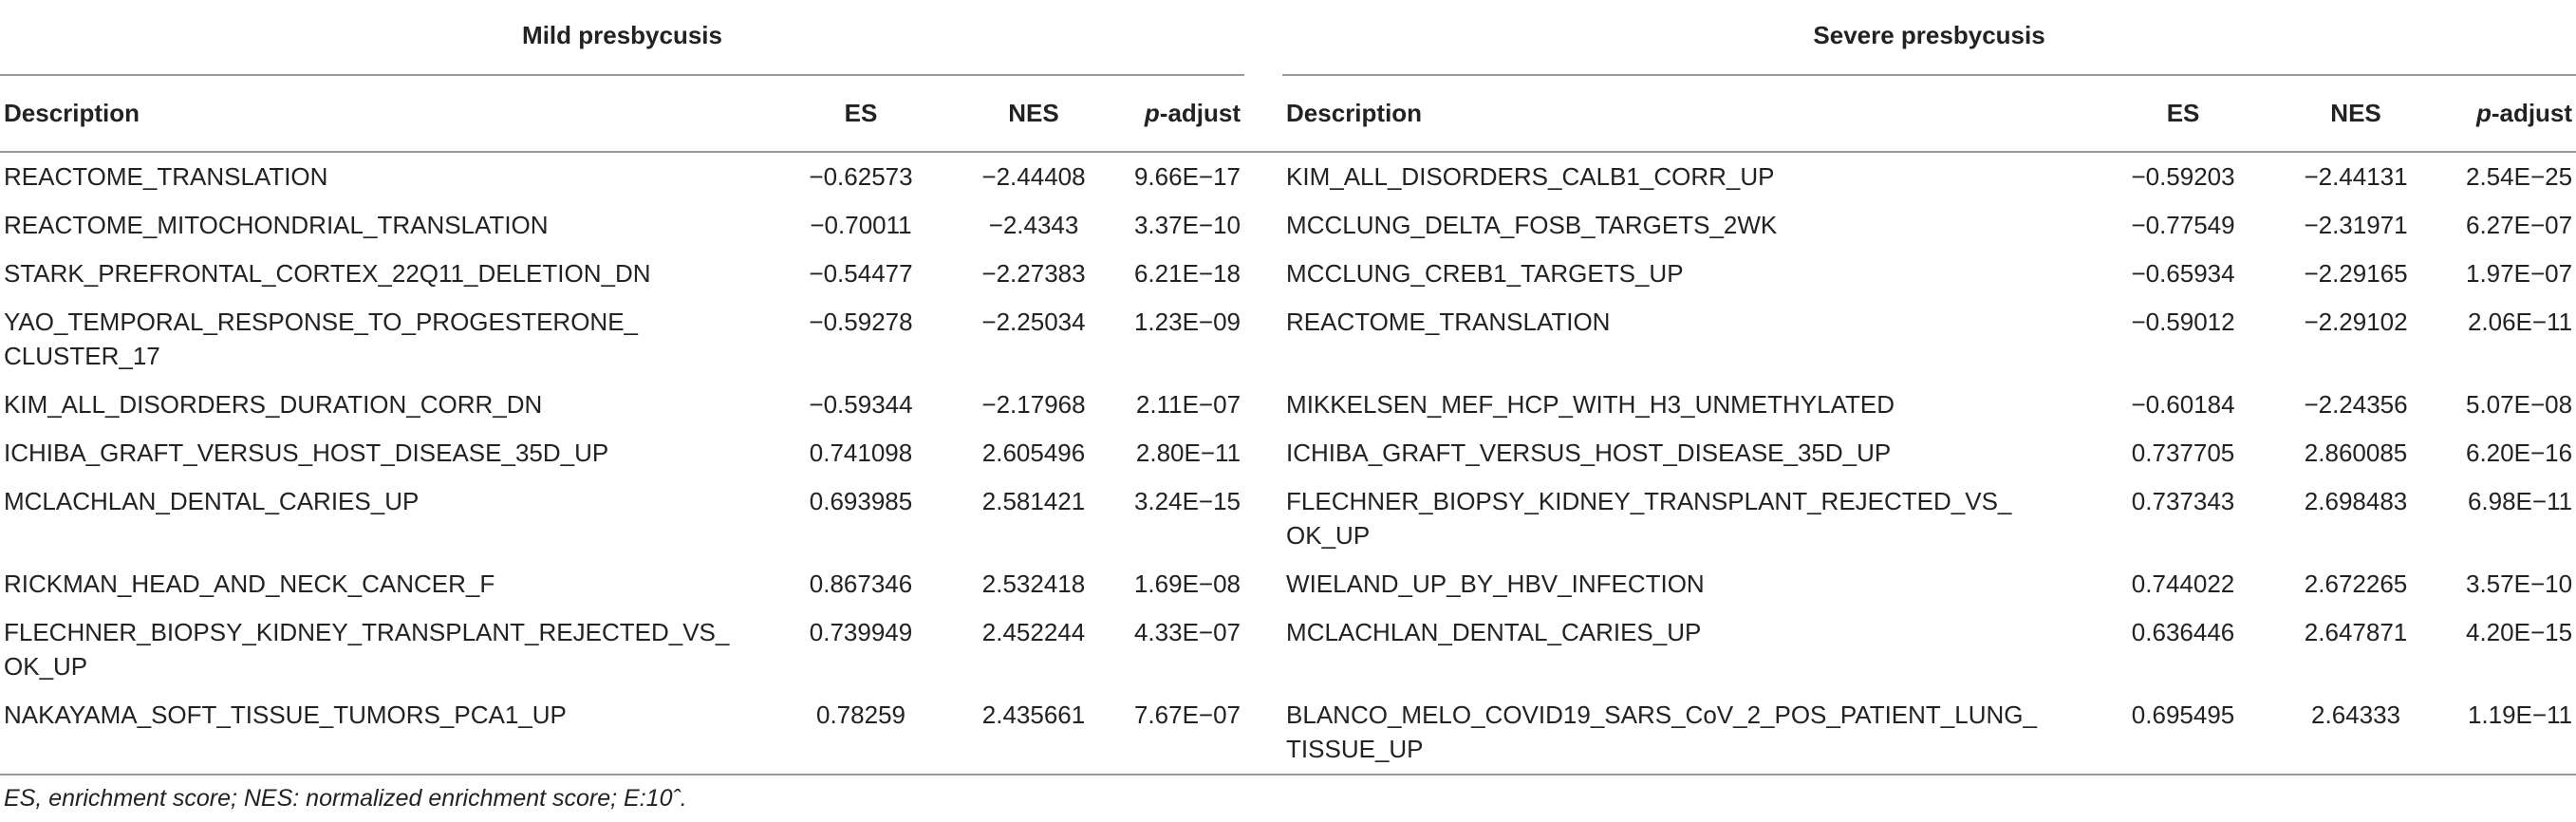 The image size is (2576, 822). I want to click on value-cell: −0.70011, so click(861, 225).